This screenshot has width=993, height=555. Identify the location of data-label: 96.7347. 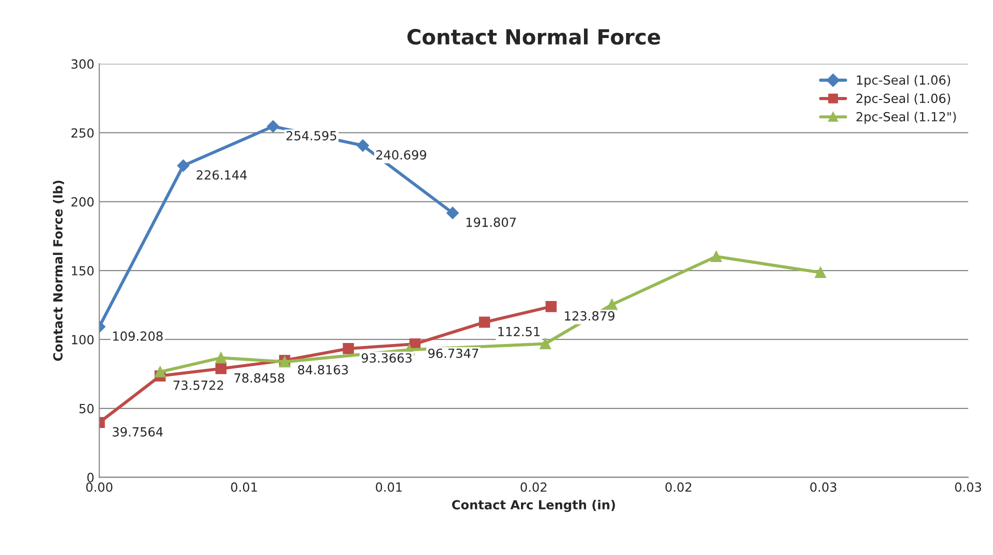
(453, 353).